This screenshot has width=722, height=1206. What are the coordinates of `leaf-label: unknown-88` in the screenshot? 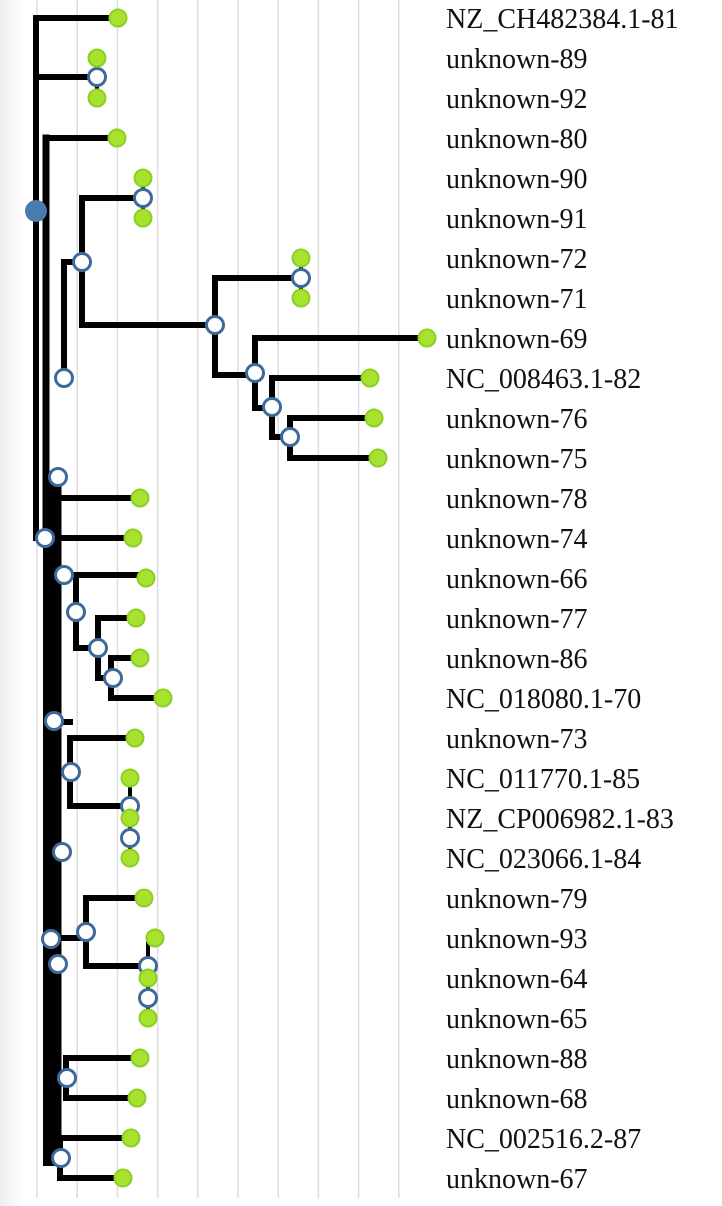 It's located at (517, 1059).